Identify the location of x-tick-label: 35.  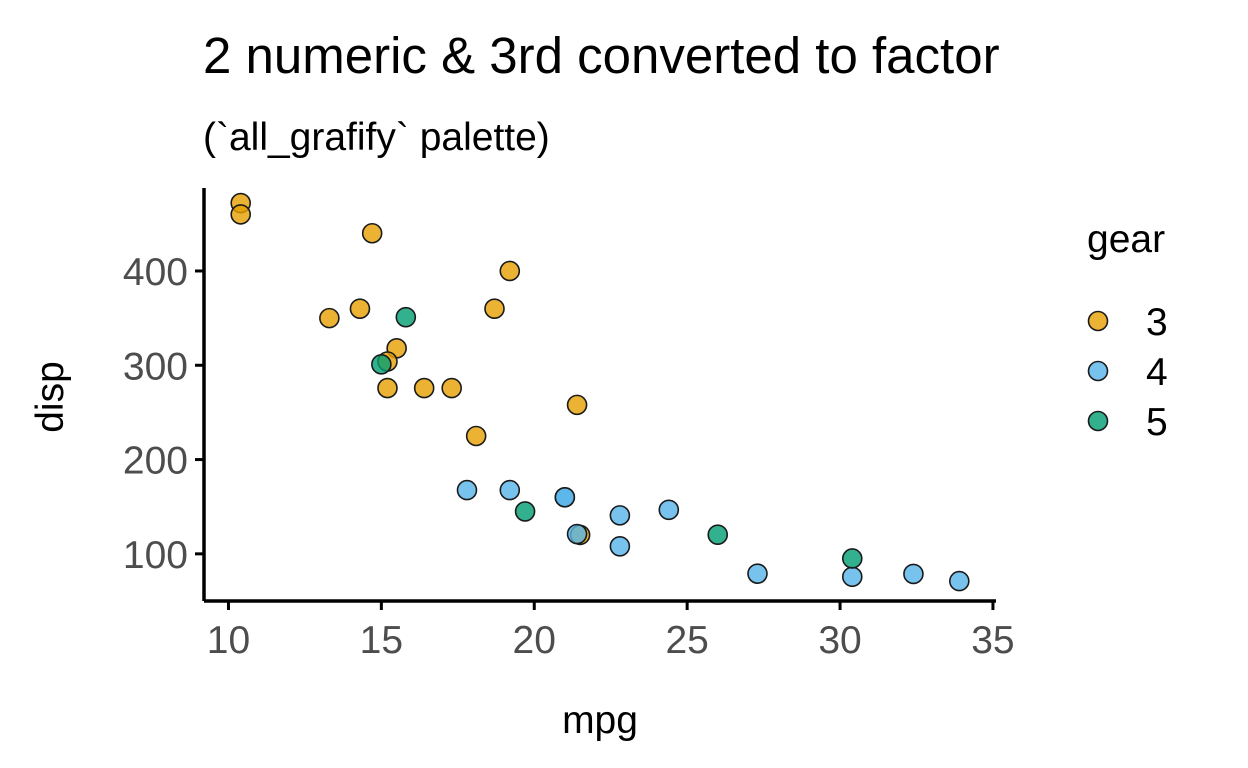
(992, 640).